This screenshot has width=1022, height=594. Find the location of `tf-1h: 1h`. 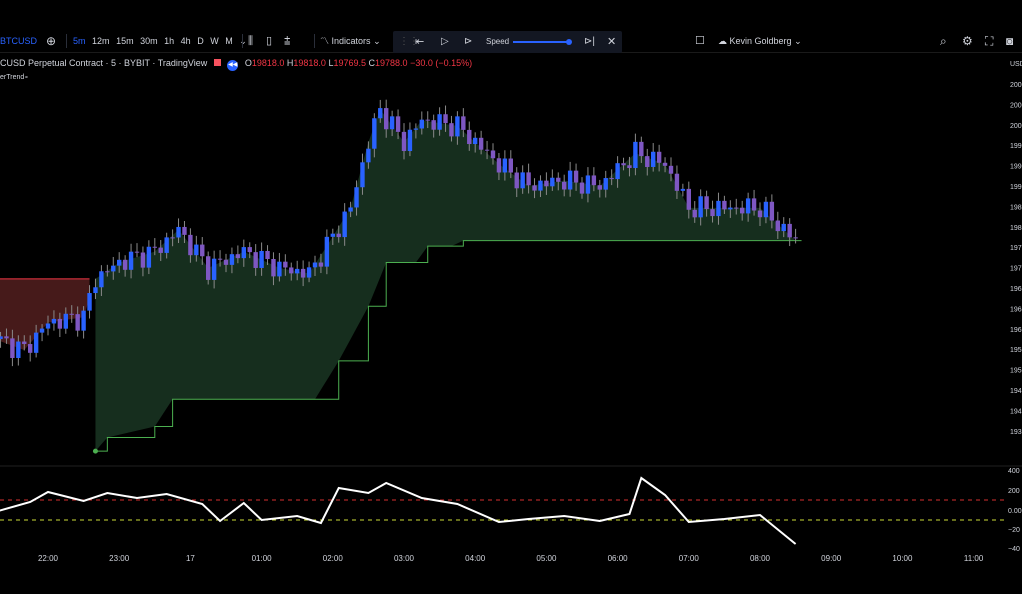

tf-1h: 1h is located at coordinates (169, 41).